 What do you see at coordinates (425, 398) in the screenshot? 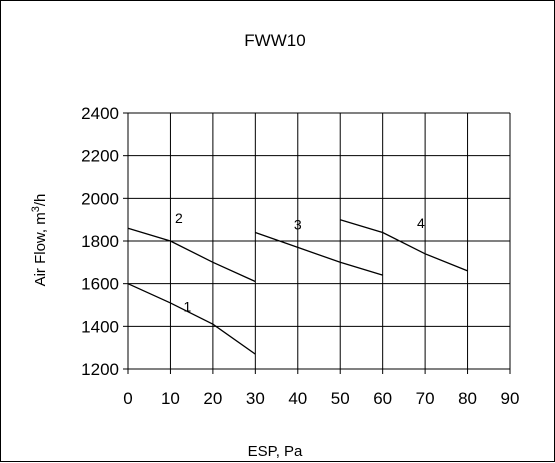
I see `x-tick-label: 70` at bounding box center [425, 398].